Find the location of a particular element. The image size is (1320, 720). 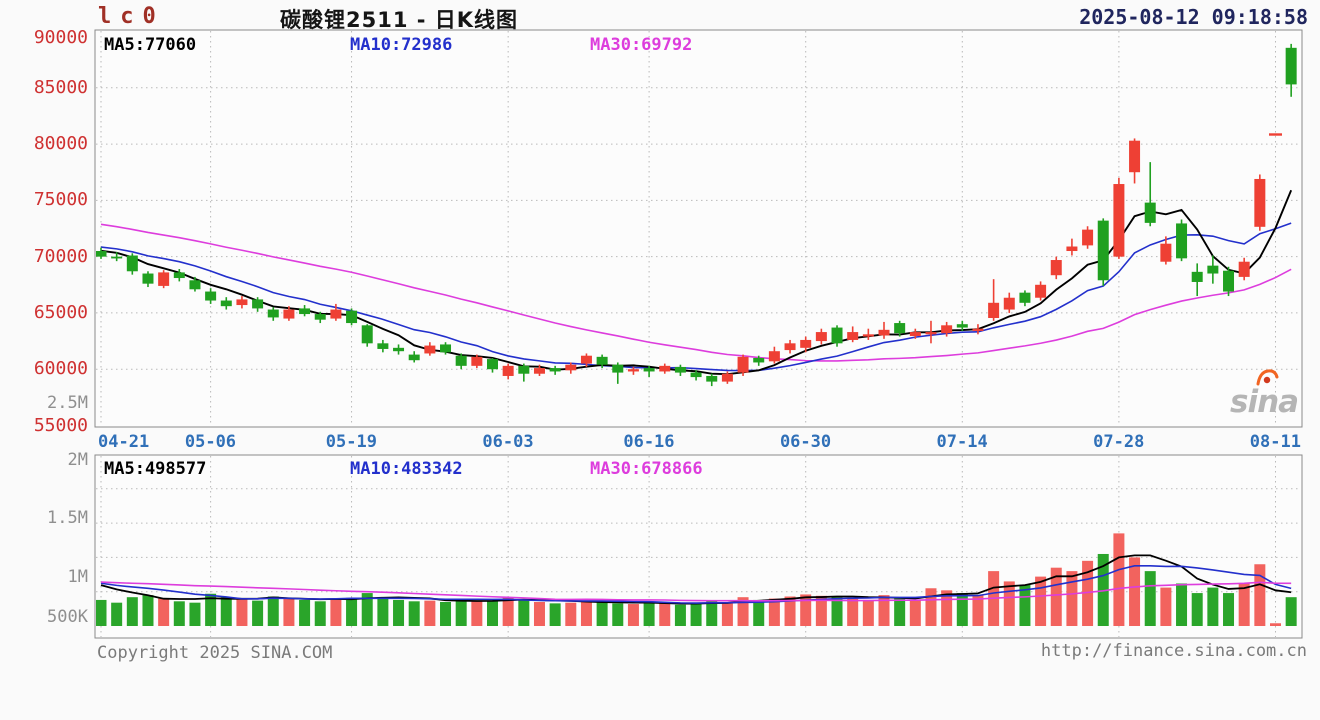

date-tick-label: 07-14 is located at coordinates (962, 442).